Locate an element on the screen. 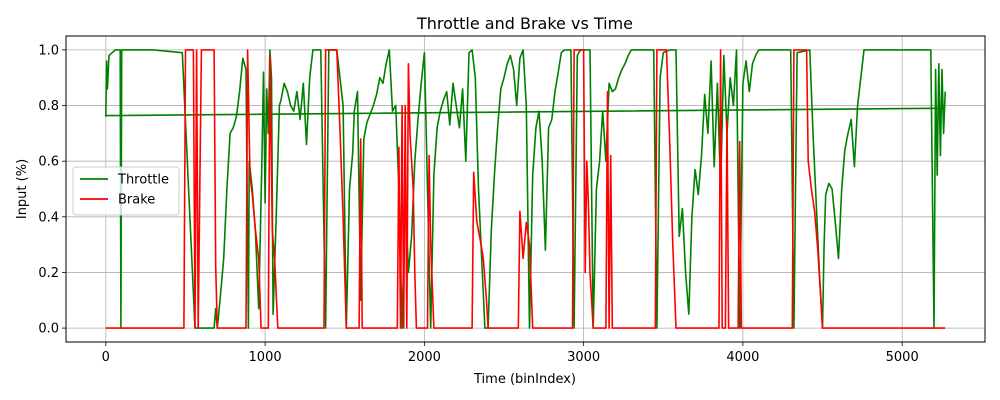 This screenshot has height=400, width=1000. x-axis-label: Time (binIndex) is located at coordinates (524, 379).